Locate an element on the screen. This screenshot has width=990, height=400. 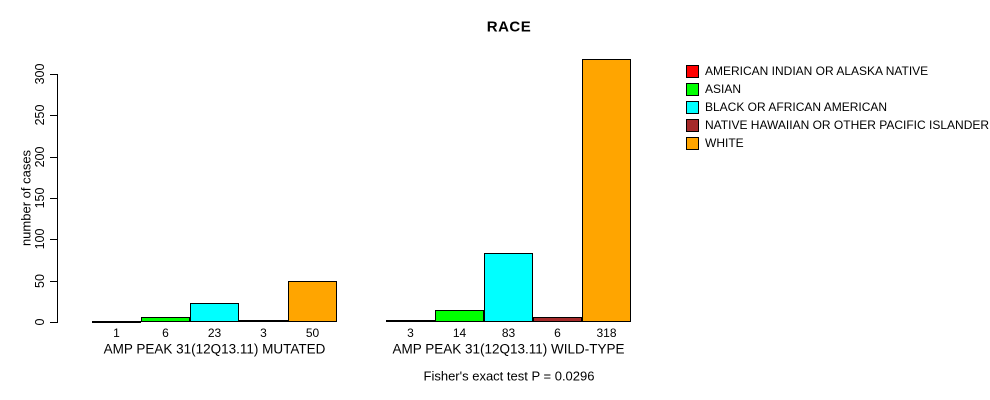
y-axis-line is located at coordinates (57, 198).